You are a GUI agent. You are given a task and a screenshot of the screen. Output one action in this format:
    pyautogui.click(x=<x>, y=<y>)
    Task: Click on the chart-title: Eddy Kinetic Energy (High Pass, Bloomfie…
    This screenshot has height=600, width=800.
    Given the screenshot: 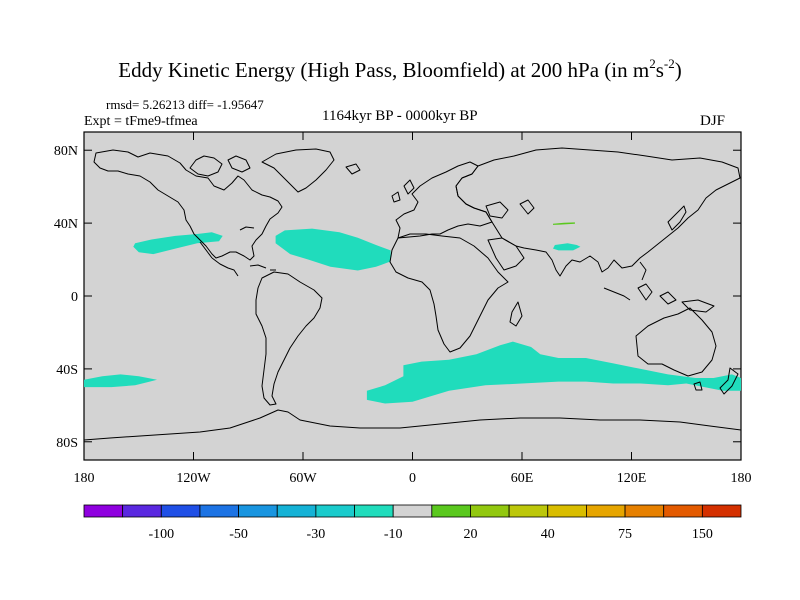 What is the action you would take?
    pyautogui.click(x=400, y=69)
    